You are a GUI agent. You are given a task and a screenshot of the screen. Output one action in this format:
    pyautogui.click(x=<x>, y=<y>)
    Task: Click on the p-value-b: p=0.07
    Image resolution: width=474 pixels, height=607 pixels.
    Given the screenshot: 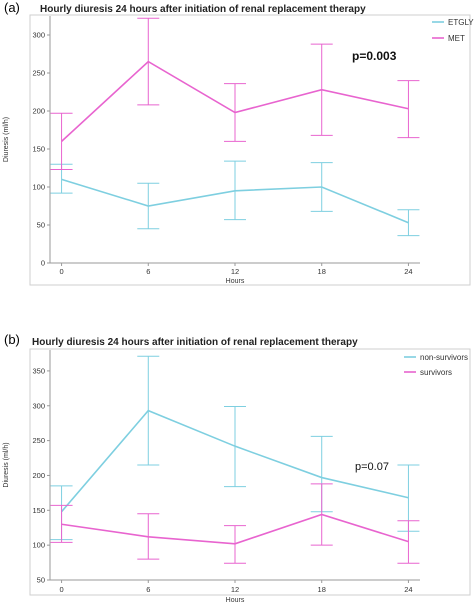 What is the action you would take?
    pyautogui.click(x=372, y=467)
    